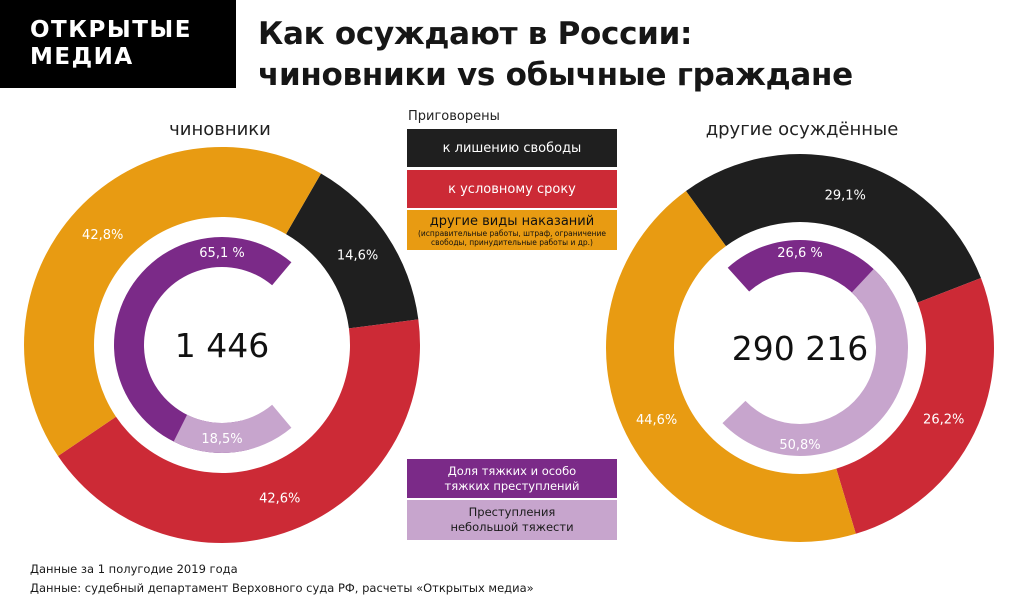 This screenshot has width=1024, height=614. I want to click on left-inner-label-0: 65,1 %, so click(221, 253).